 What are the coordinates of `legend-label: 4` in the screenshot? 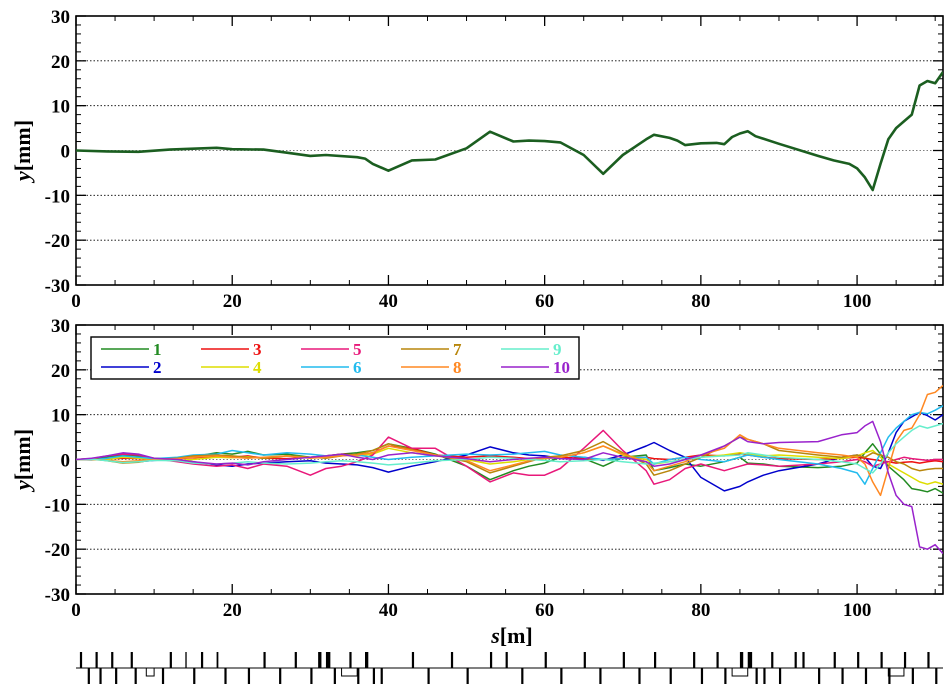 It's located at (257, 367).